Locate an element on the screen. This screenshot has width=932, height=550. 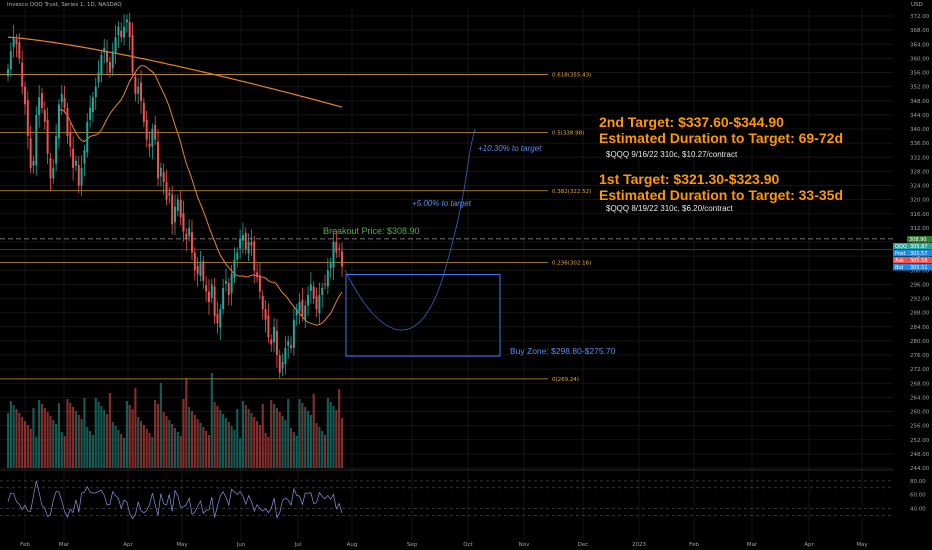
y-tick-label: 332.00 is located at coordinates (920, 158).